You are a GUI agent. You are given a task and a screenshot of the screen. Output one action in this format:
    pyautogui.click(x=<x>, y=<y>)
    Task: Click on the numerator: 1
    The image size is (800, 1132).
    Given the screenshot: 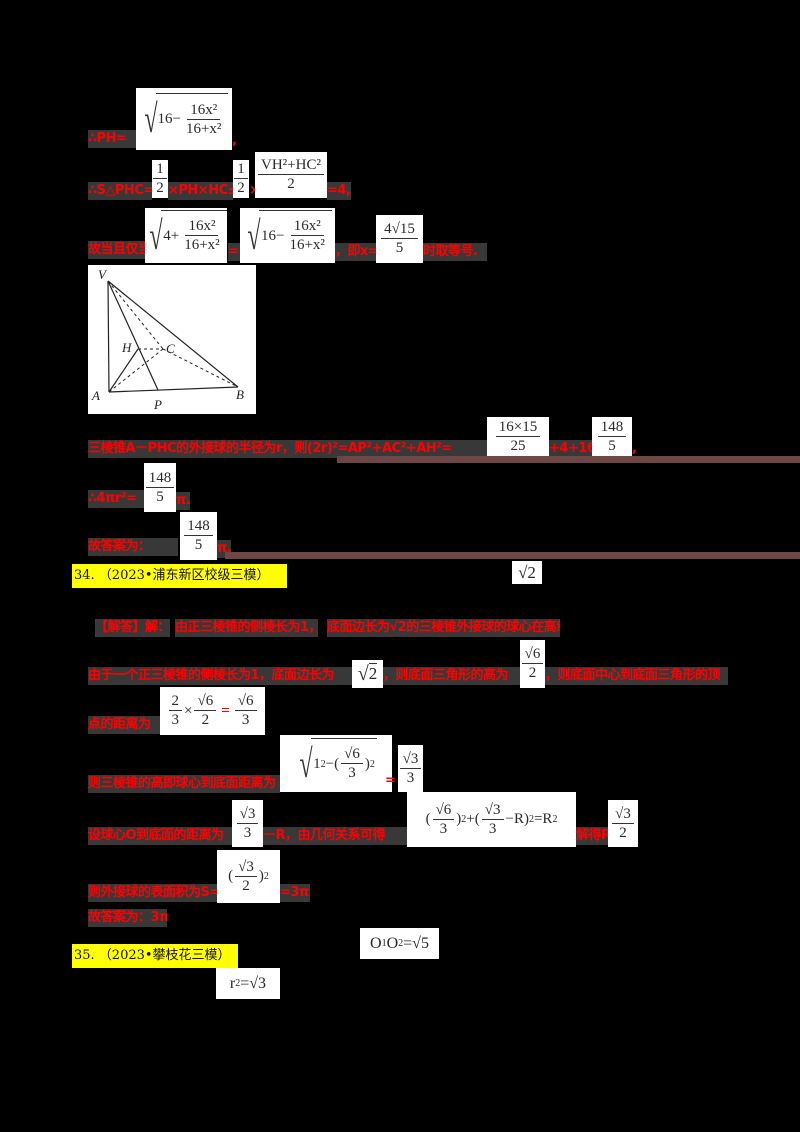 What is the action you would take?
    pyautogui.click(x=241, y=170)
    